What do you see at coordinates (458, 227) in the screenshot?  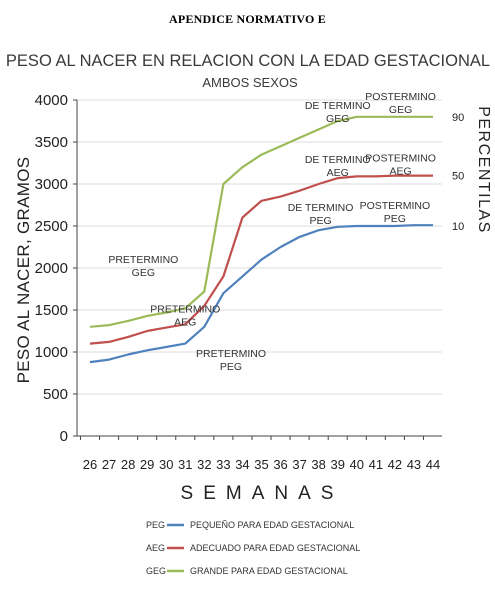 I see `percentile-label: 10` at bounding box center [458, 227].